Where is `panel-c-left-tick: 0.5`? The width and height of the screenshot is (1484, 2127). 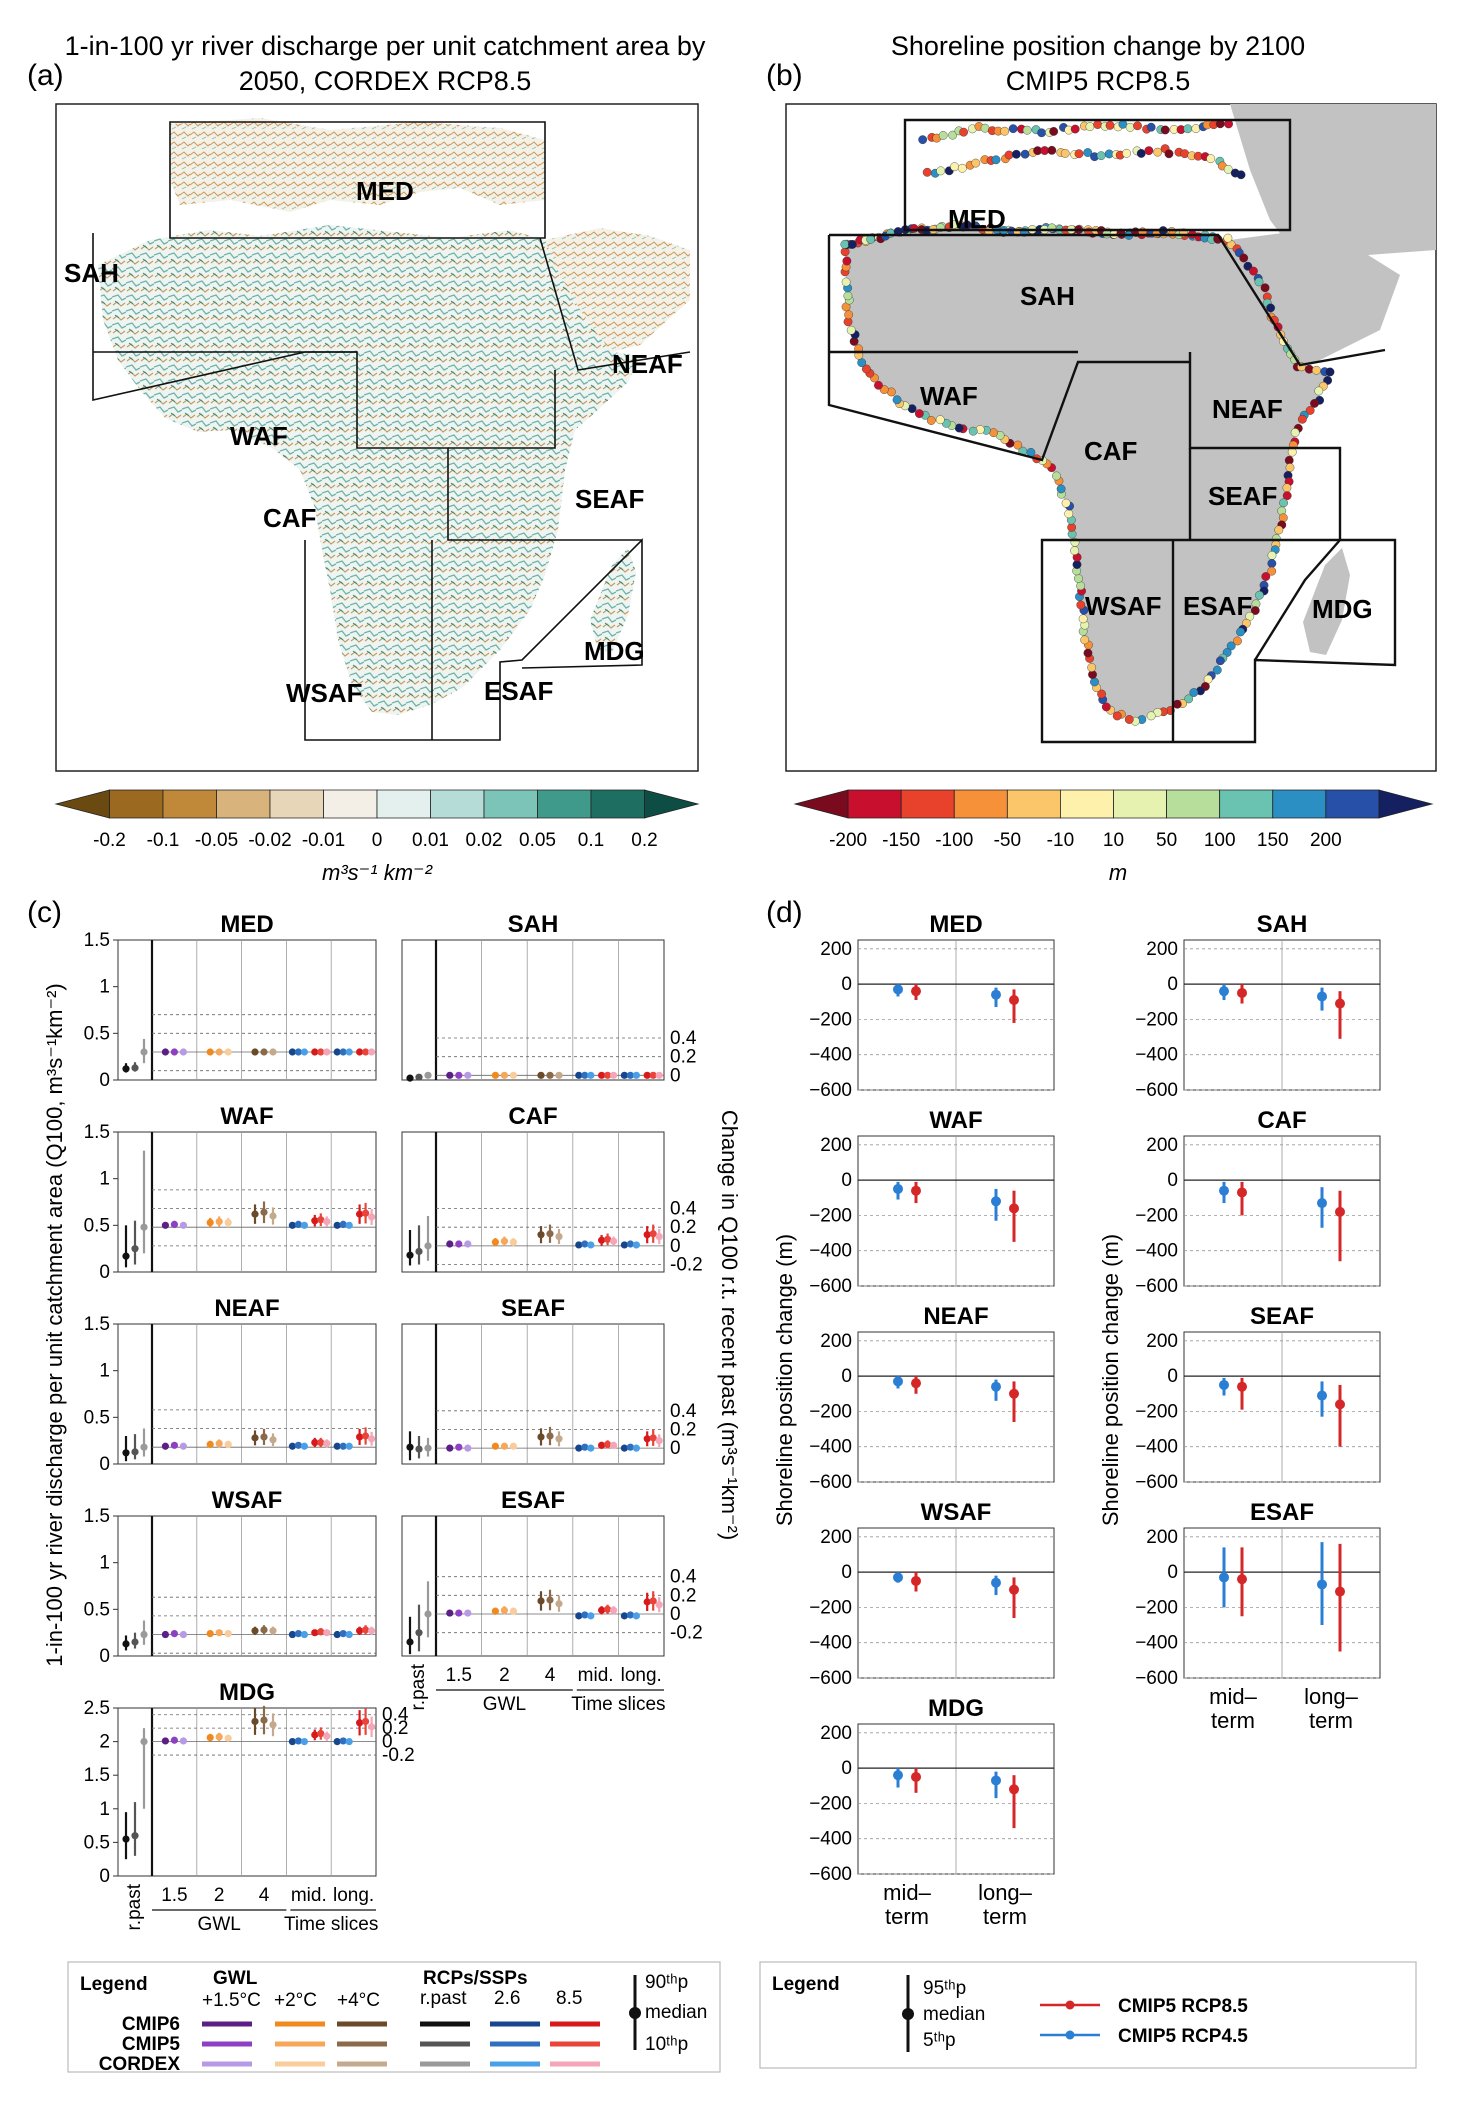
panel-c-left-tick: 0.5 is located at coordinates (97, 1417).